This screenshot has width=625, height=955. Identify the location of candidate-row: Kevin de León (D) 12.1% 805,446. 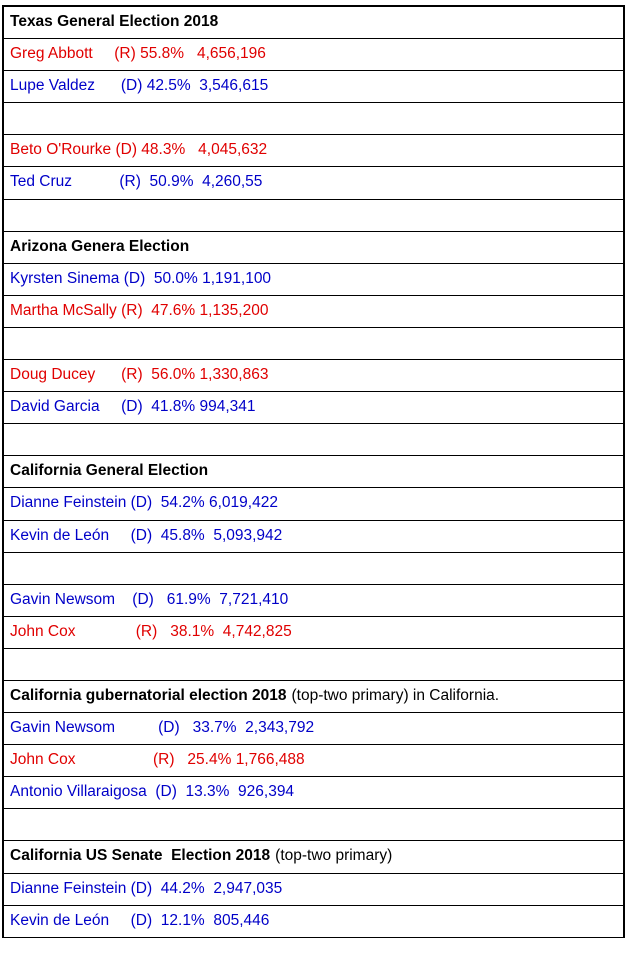
(313, 922).